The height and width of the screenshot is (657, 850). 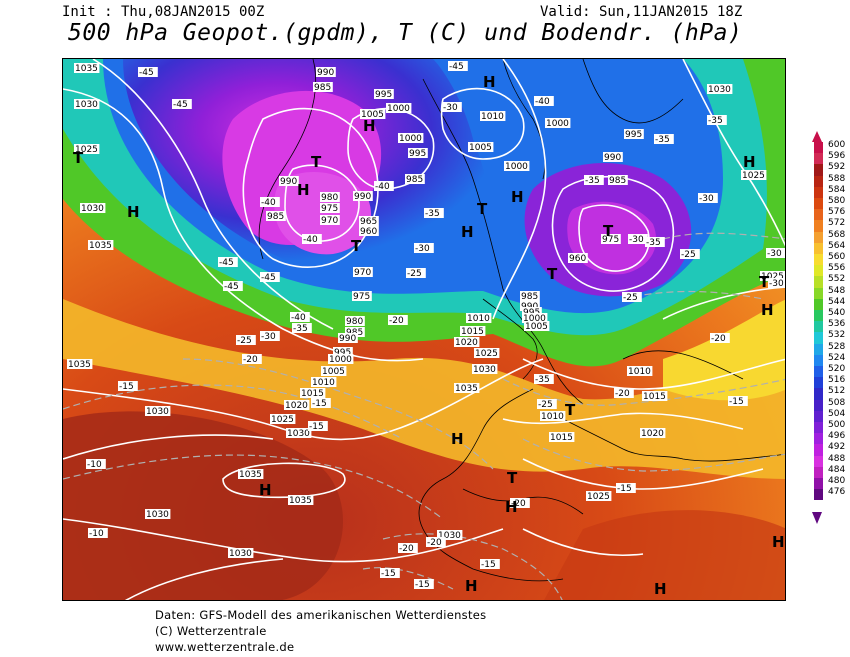 I want to click on init-time: Init : Thu,08JAN2015 00Z, so click(x=163, y=12).